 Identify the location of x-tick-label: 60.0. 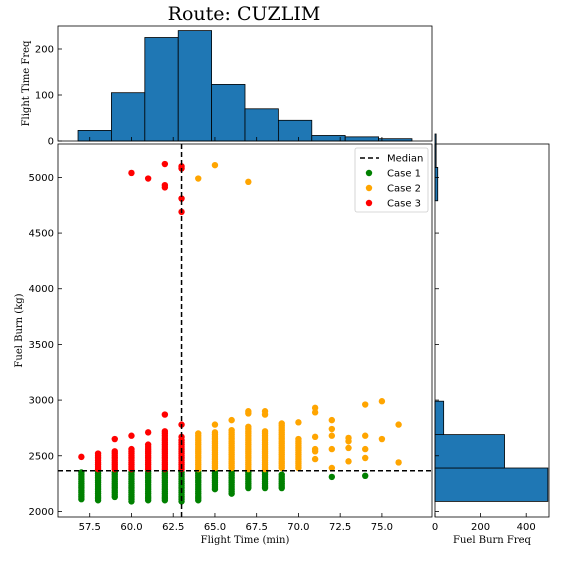
(131, 527).